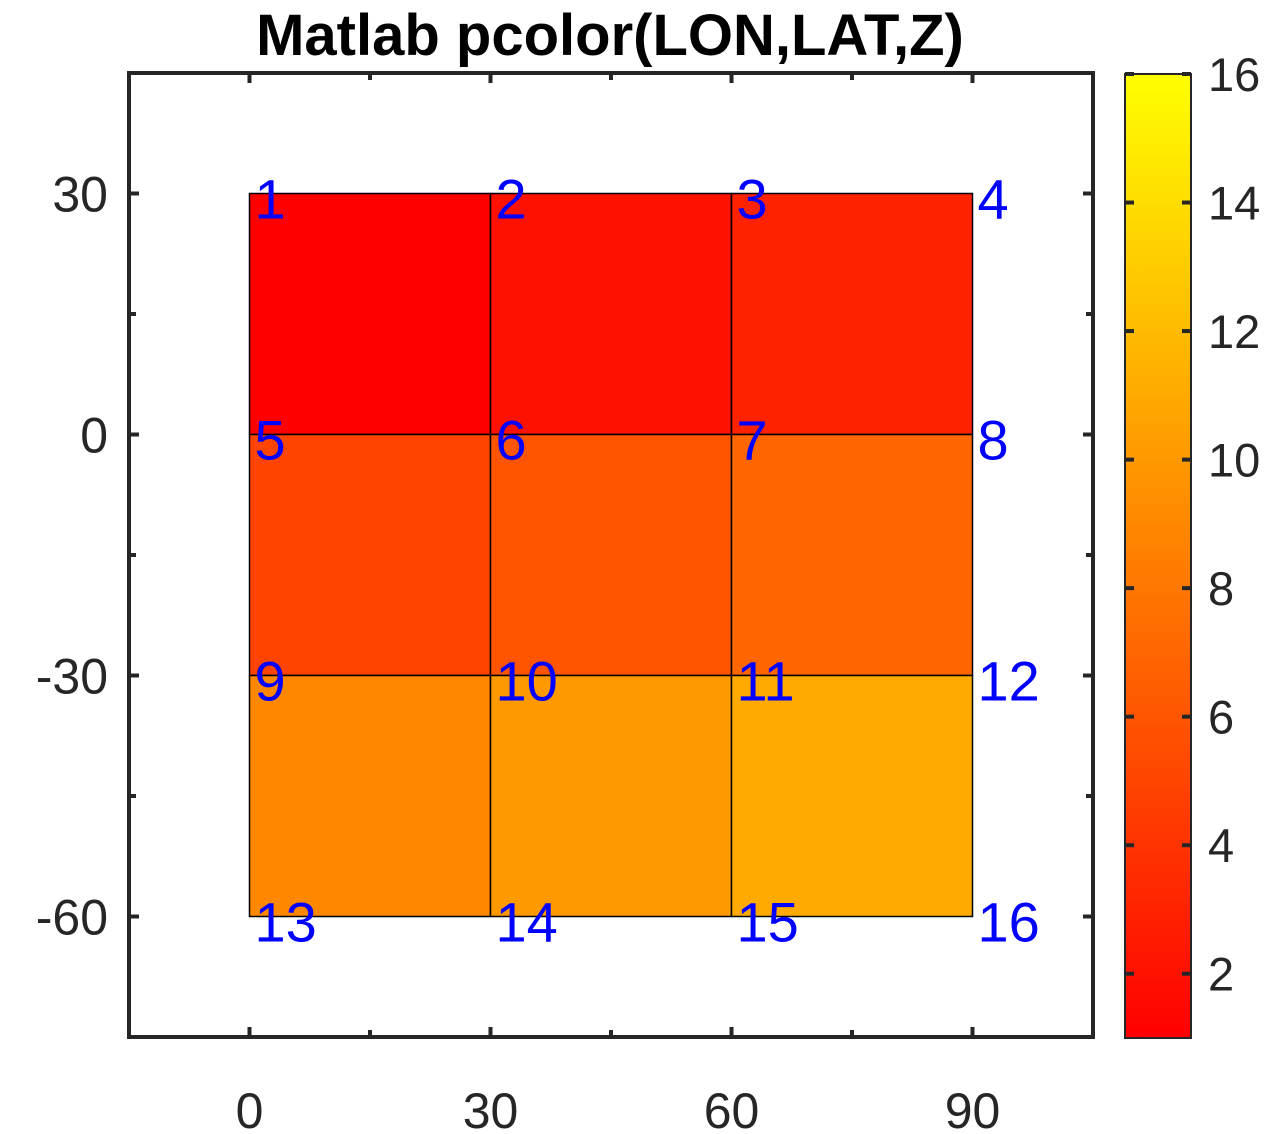 The width and height of the screenshot is (1274, 1134). What do you see at coordinates (511, 199) in the screenshot?
I see `node-label: 2` at bounding box center [511, 199].